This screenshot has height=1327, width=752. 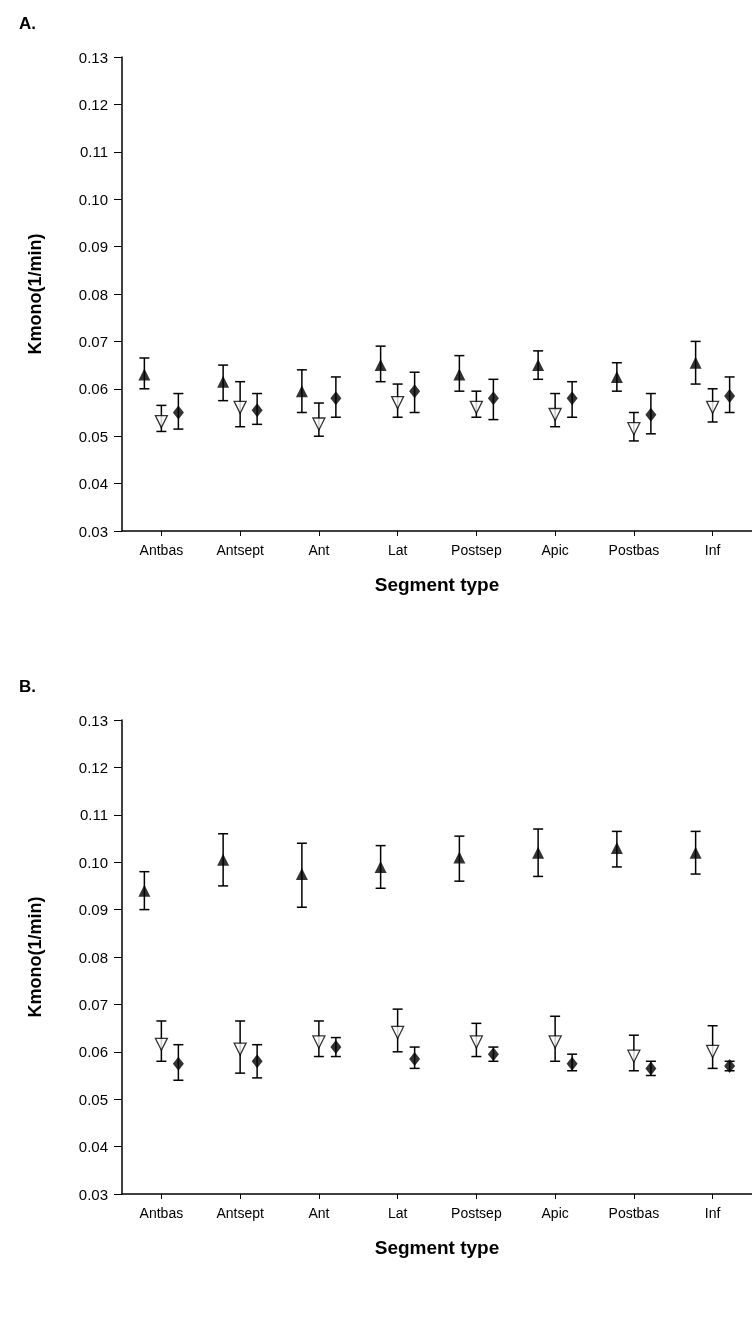 I want to click on chart-title: A., so click(x=27, y=23).